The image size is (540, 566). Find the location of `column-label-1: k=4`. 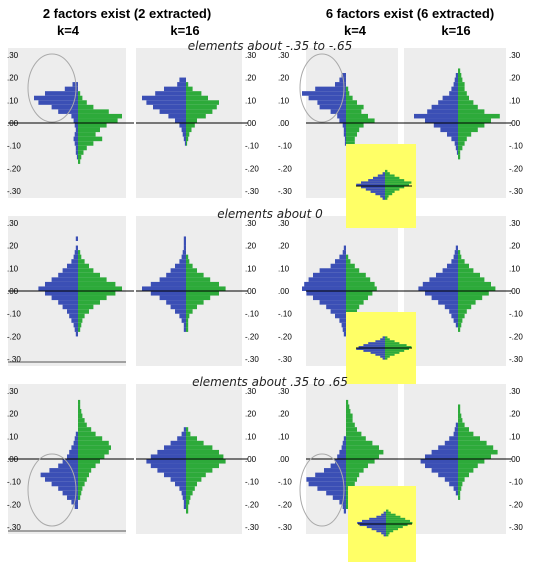

column-label-1: k=4 is located at coordinates (68, 30).